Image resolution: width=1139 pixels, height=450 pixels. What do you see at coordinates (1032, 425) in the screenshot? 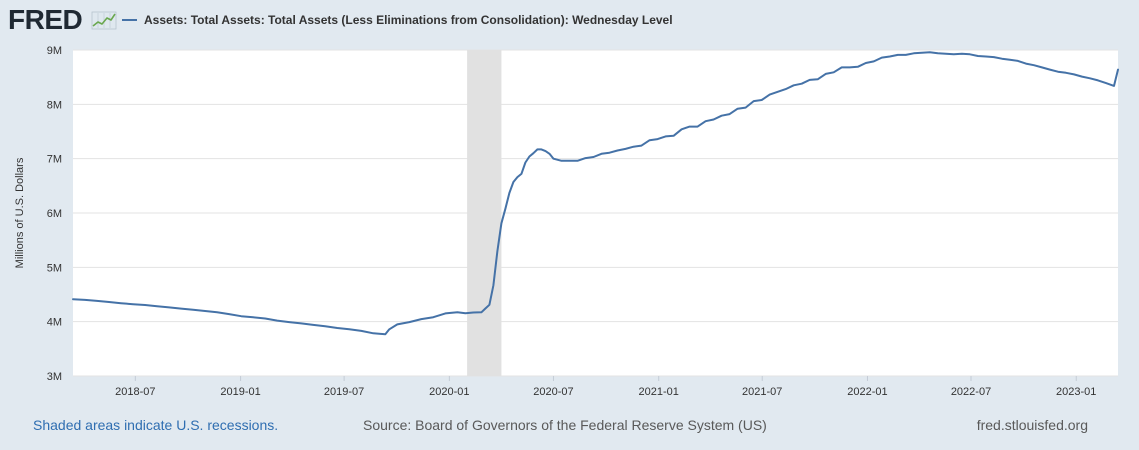
I see `fred-site-link: fred.stlouisfed.org` at bounding box center [1032, 425].